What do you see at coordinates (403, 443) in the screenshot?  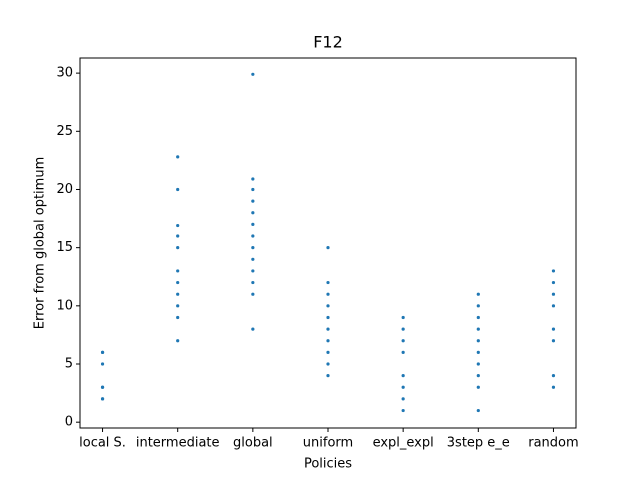 I see `x-tick-label: expl_expl` at bounding box center [403, 443].